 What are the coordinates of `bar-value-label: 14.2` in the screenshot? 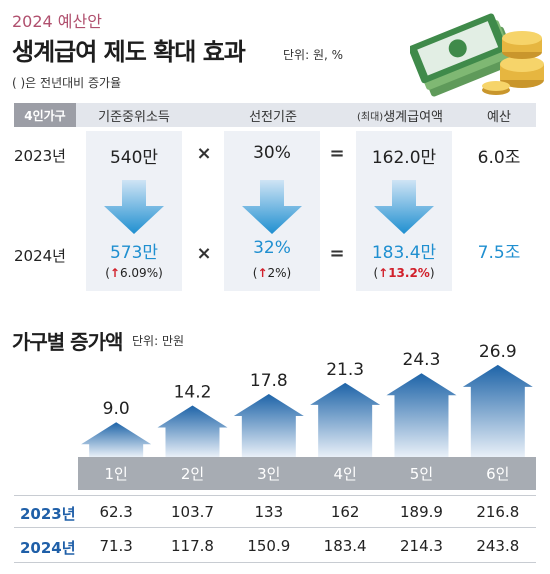 It's located at (193, 393).